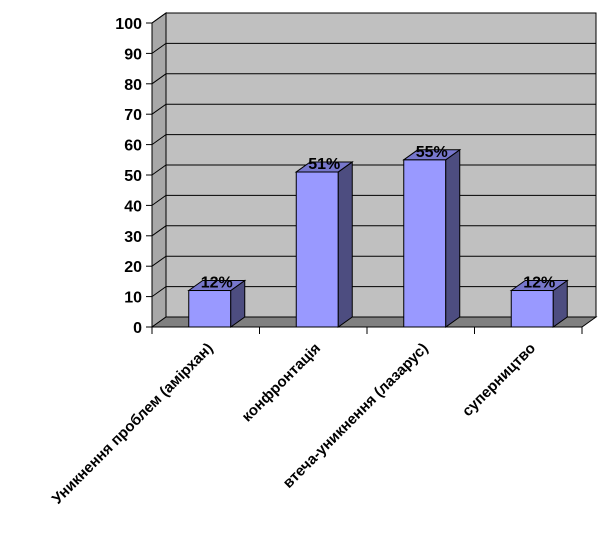  What do you see at coordinates (133, 424) in the screenshot?
I see `category-label: Уникнення проблем (амірхан)` at bounding box center [133, 424].